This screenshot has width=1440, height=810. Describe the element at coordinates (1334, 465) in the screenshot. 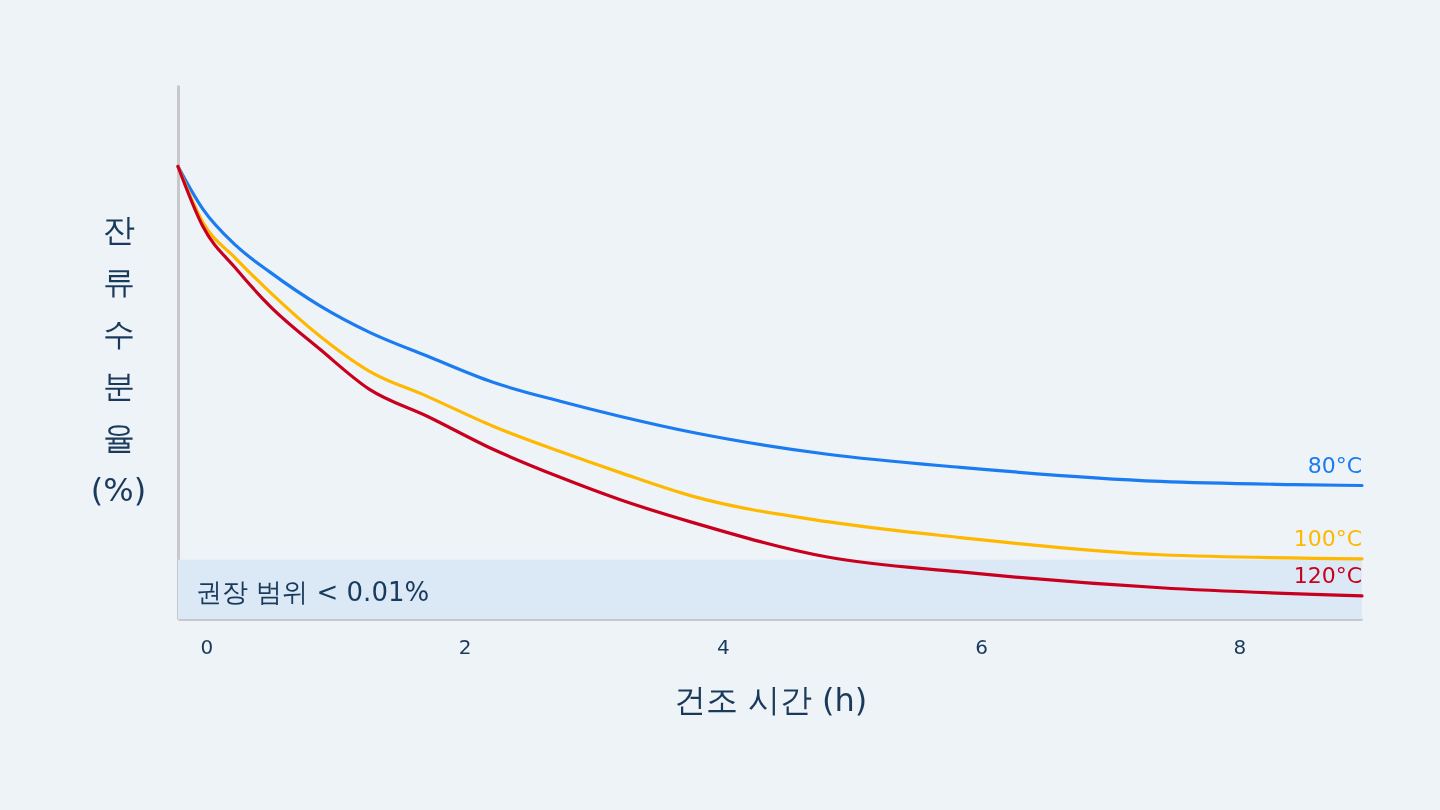

I see `series-label: 80°C` at that location.